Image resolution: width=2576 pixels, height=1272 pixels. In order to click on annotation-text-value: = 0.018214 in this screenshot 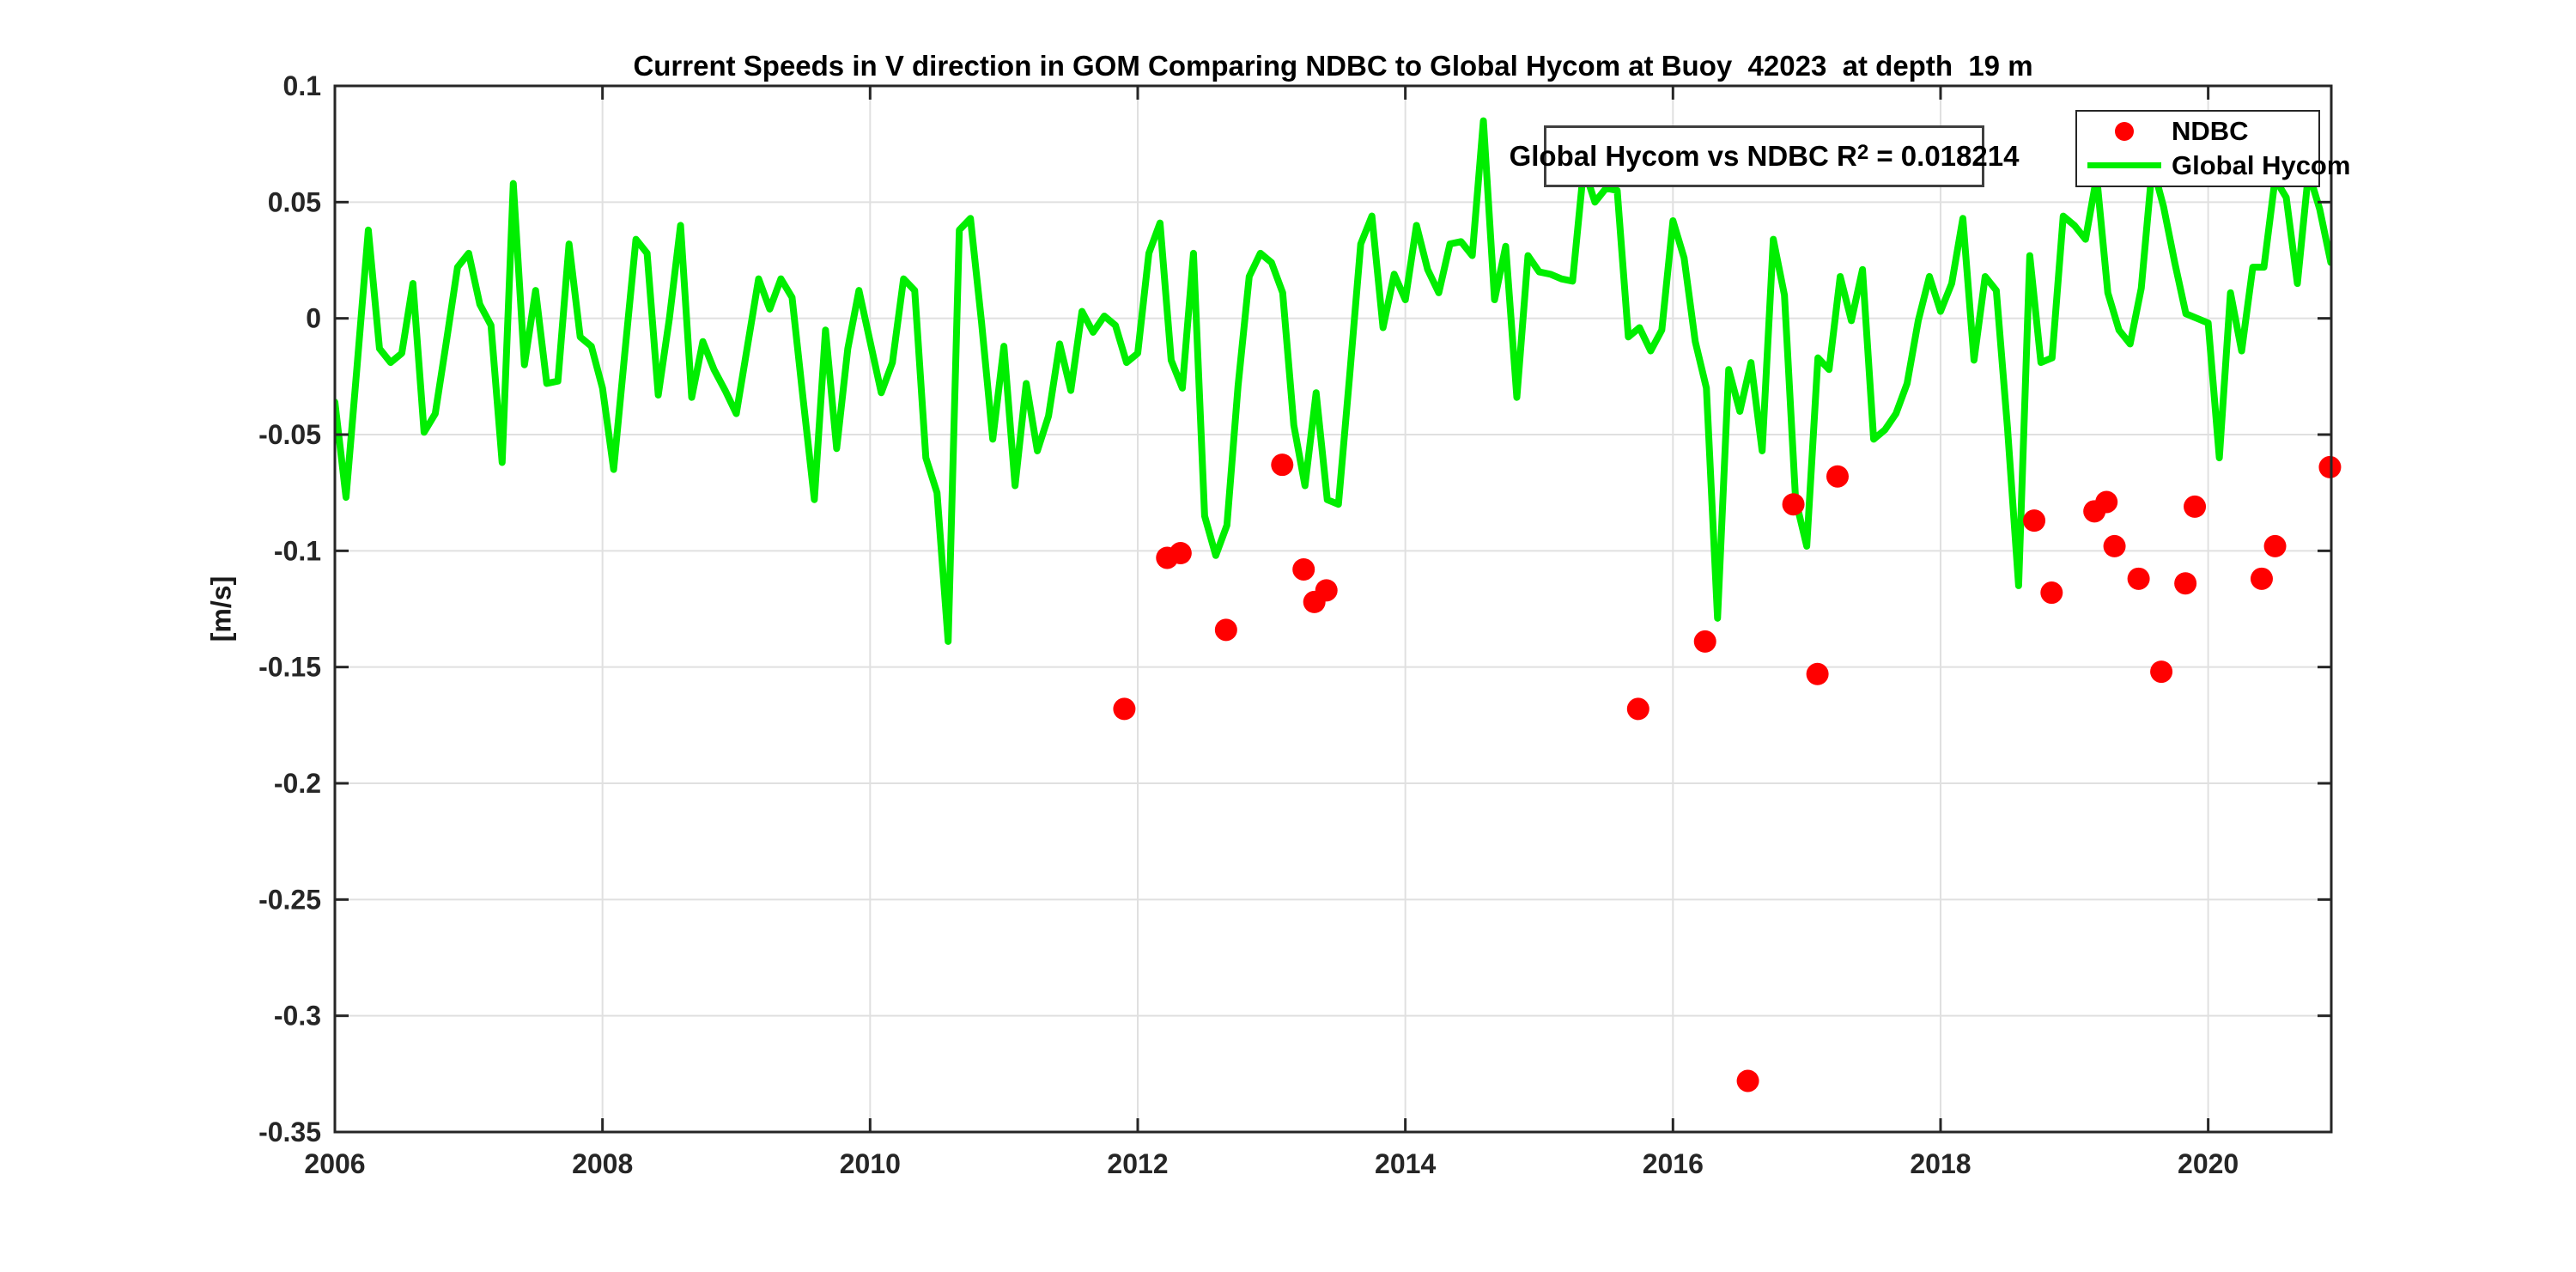, I will do `click(1944, 156)`.